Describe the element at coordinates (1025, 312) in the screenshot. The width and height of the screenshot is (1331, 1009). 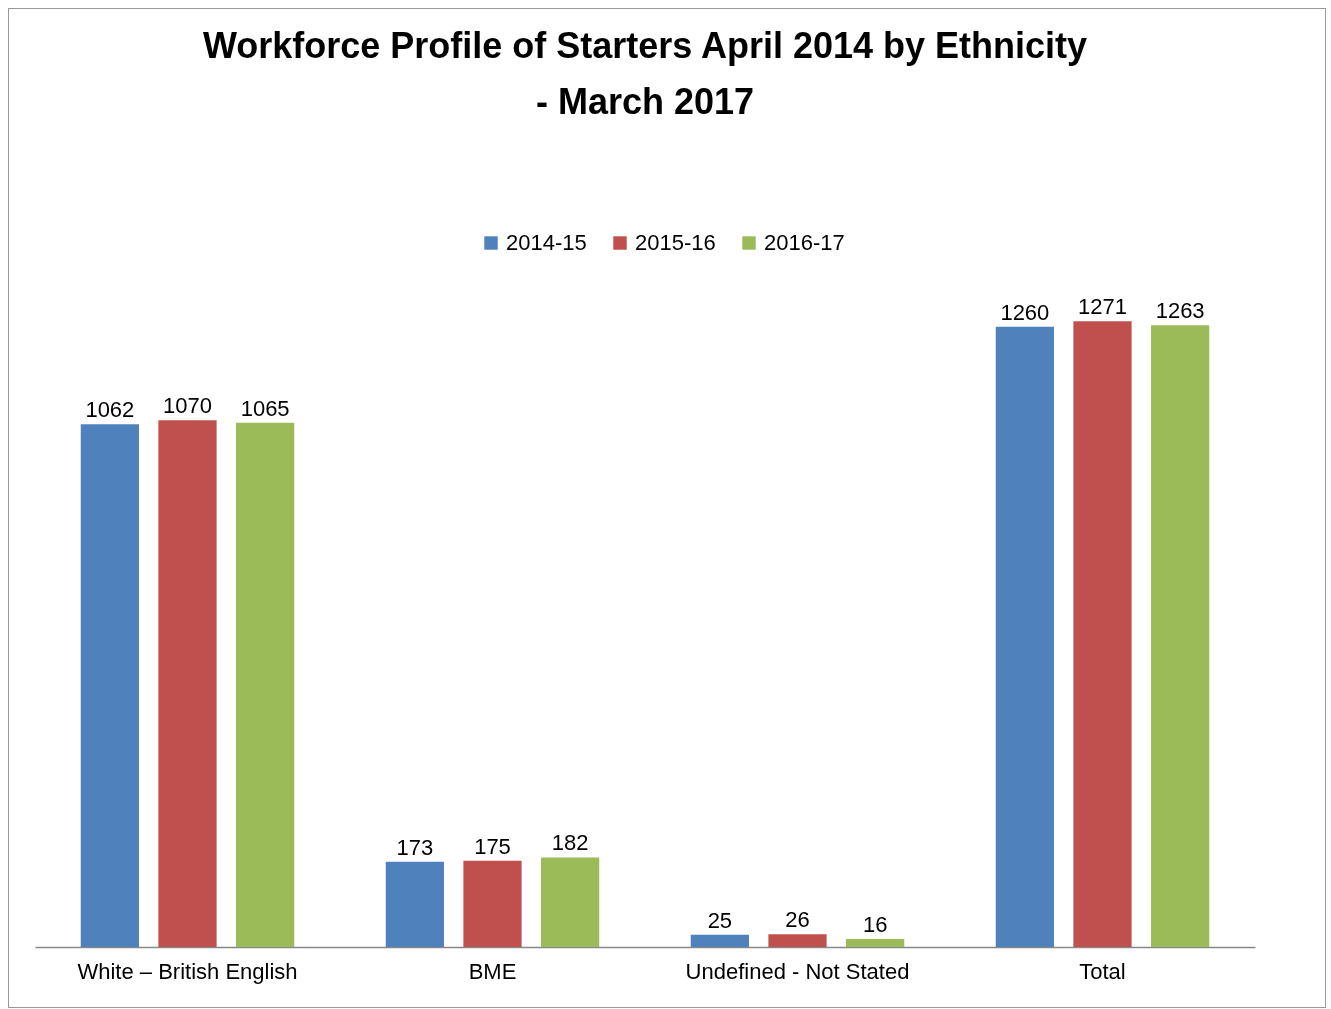
I see `data-label: 1260` at that location.